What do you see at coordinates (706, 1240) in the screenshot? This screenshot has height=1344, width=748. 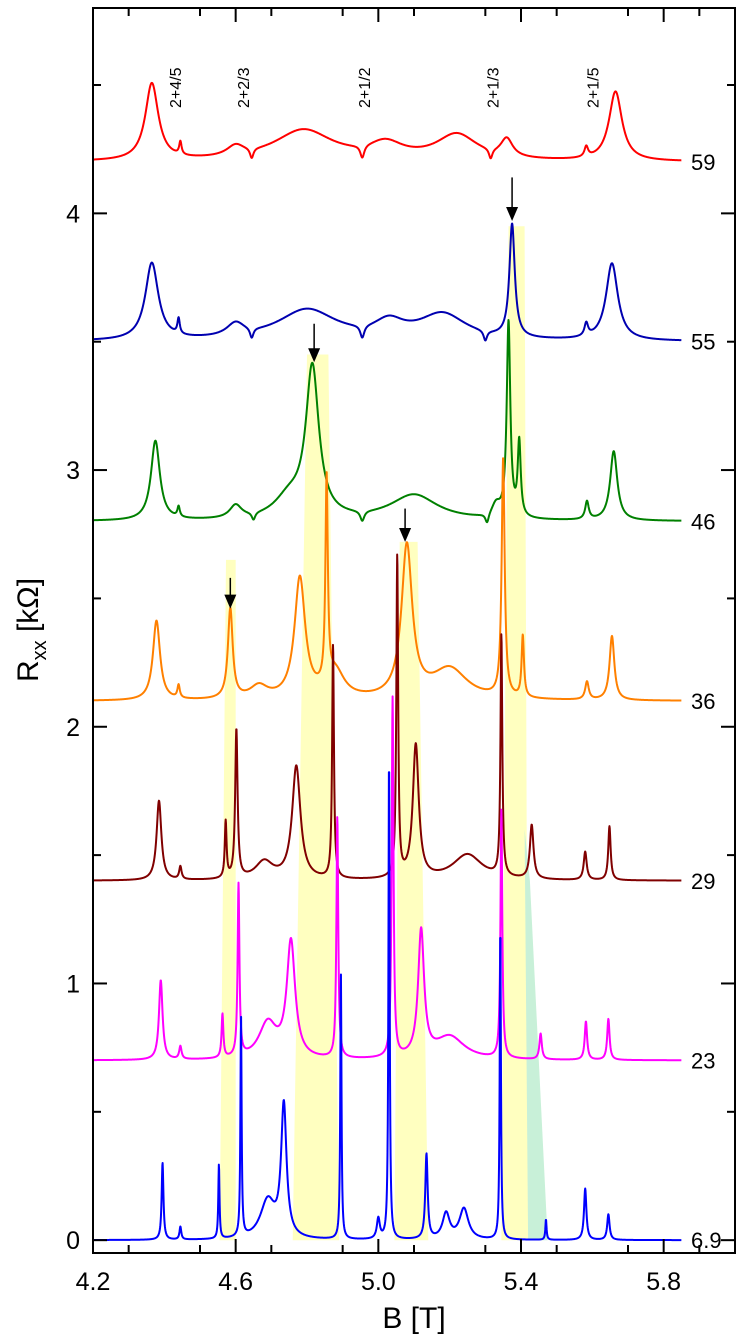 I see `series-label-6-9: 6.9` at bounding box center [706, 1240].